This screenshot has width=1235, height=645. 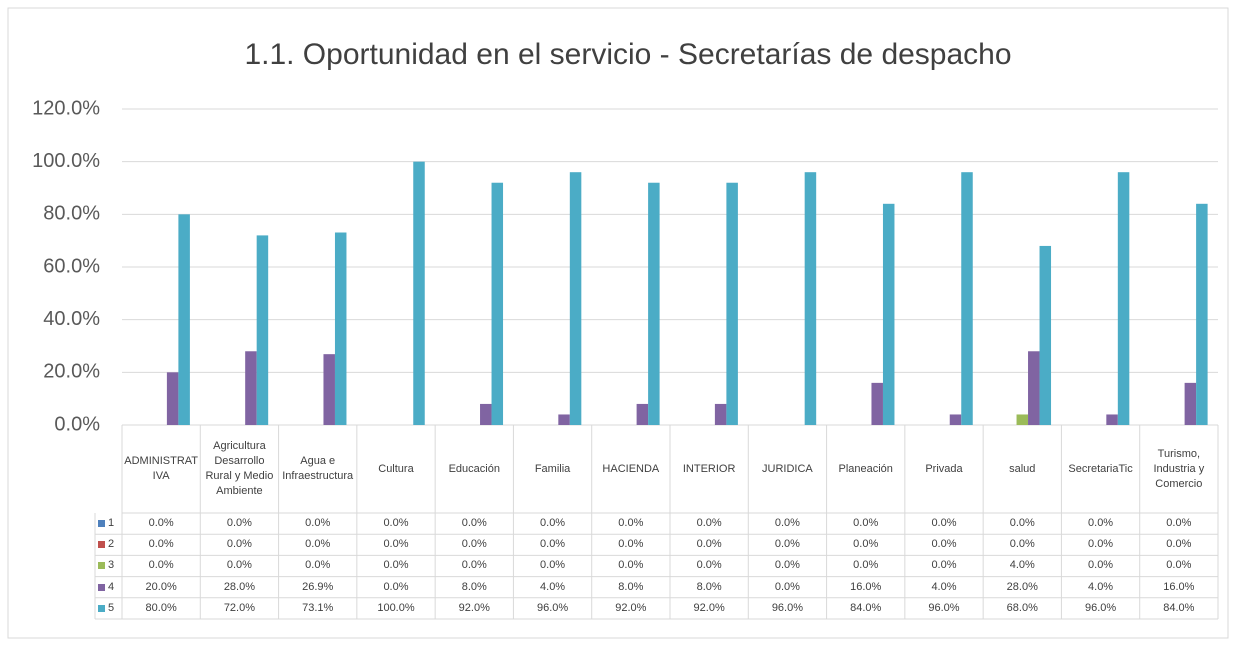 What do you see at coordinates (111, 565) in the screenshot?
I see `legend-label: 3` at bounding box center [111, 565].